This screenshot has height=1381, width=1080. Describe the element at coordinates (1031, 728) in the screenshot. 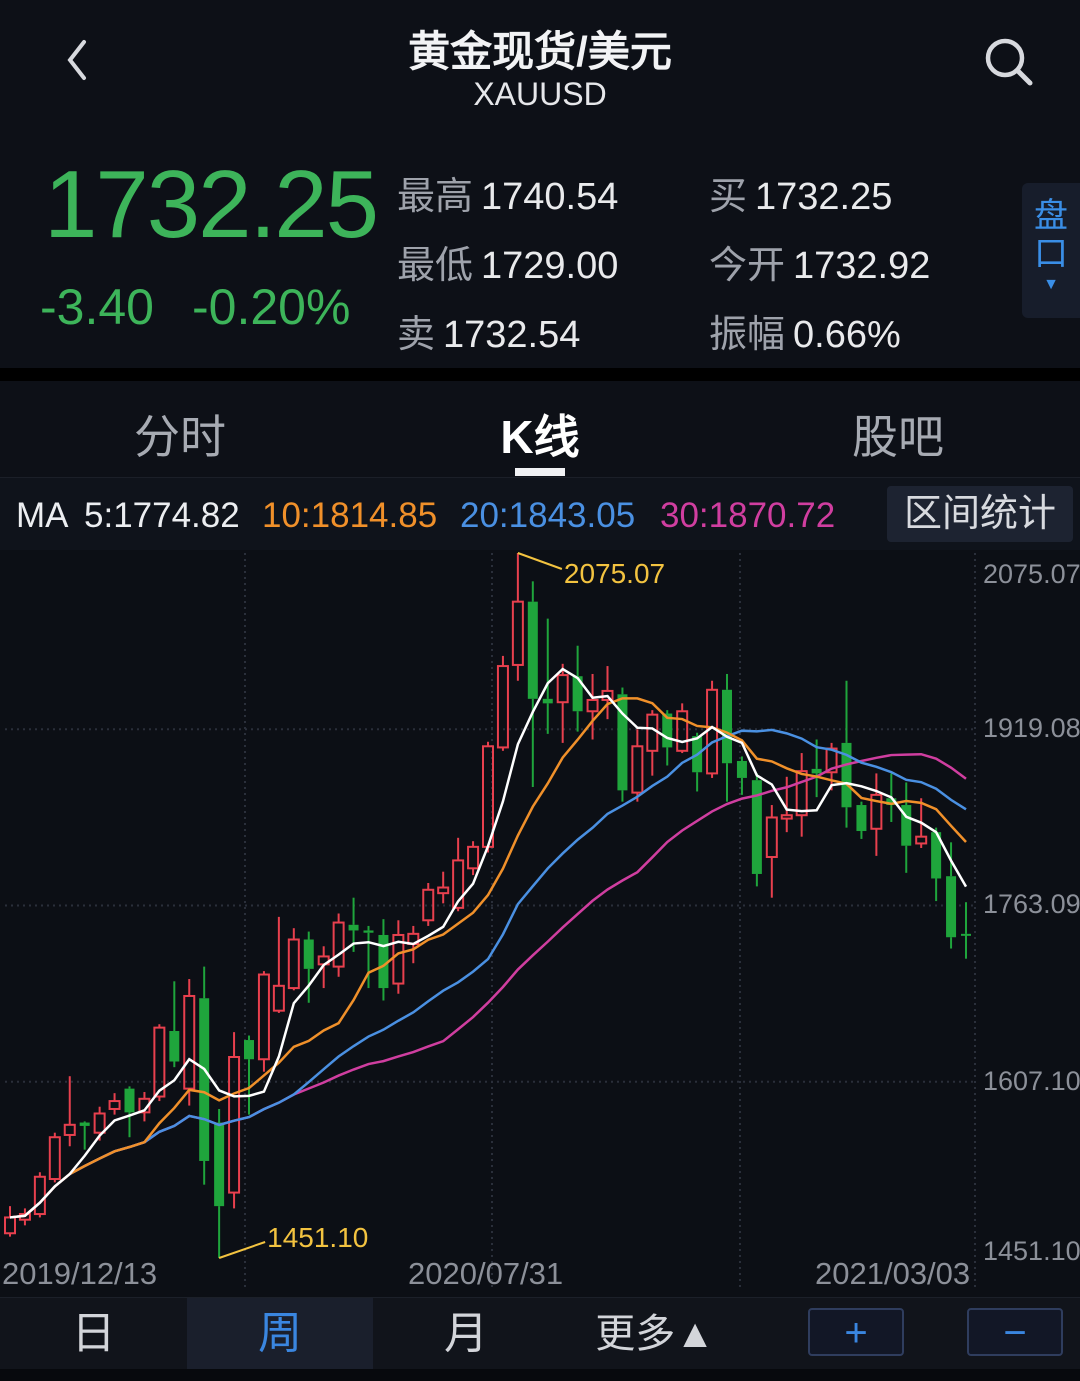

I see `y-tick-label: 1919.08` at that location.